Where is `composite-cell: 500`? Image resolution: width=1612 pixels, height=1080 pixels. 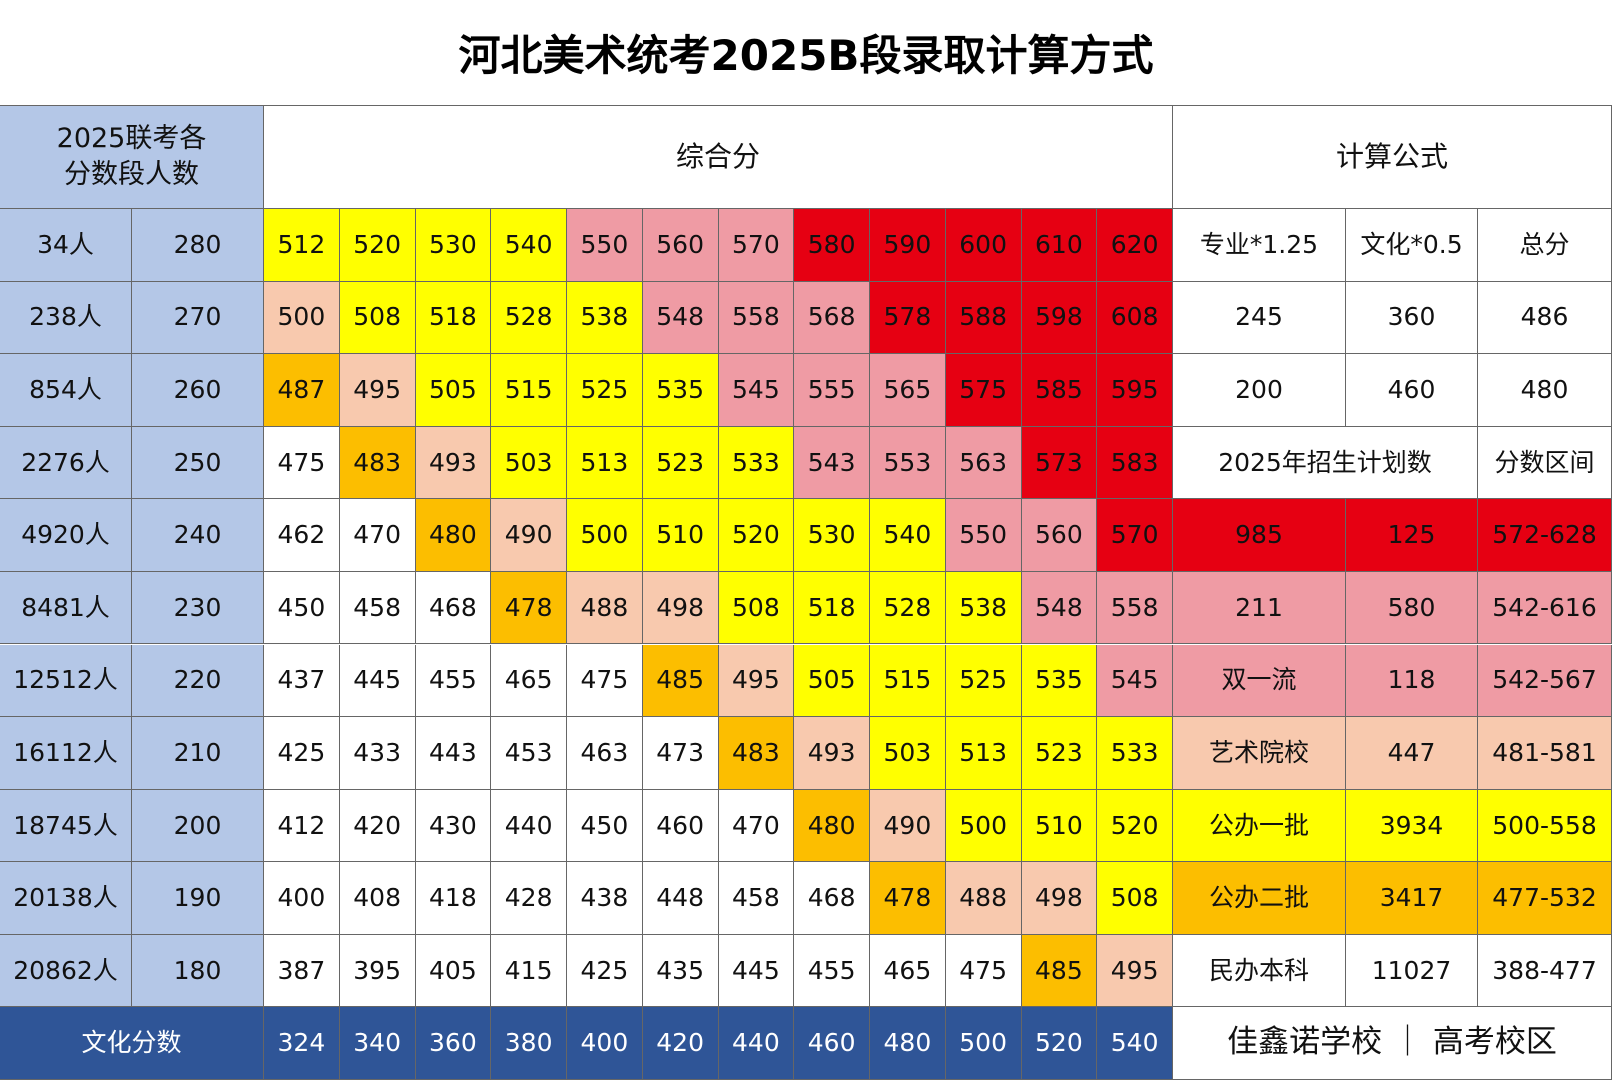 composite-cell: 500 is located at coordinates (605, 535).